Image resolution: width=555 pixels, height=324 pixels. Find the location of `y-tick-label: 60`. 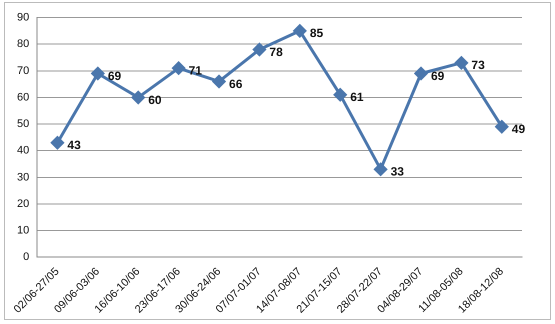

y-tick-label: 60 is located at coordinates (23, 97).